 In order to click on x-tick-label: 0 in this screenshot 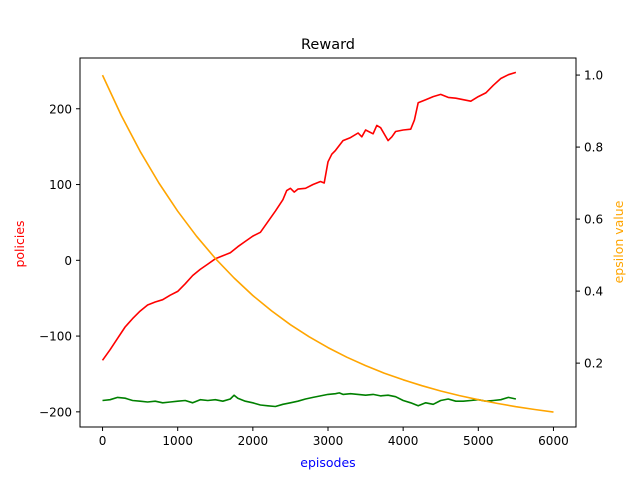, I will do `click(103, 441)`.